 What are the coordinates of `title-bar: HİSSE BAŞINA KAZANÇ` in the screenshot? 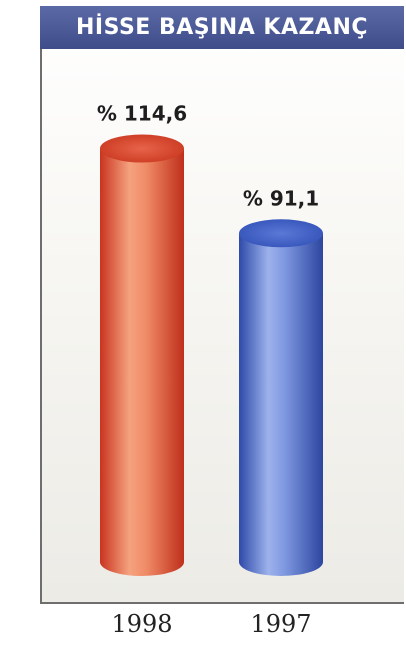 It's located at (222, 27).